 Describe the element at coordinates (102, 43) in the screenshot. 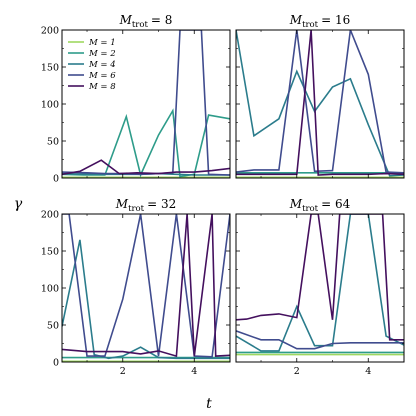

I see `legend-label: M = 1` at that location.